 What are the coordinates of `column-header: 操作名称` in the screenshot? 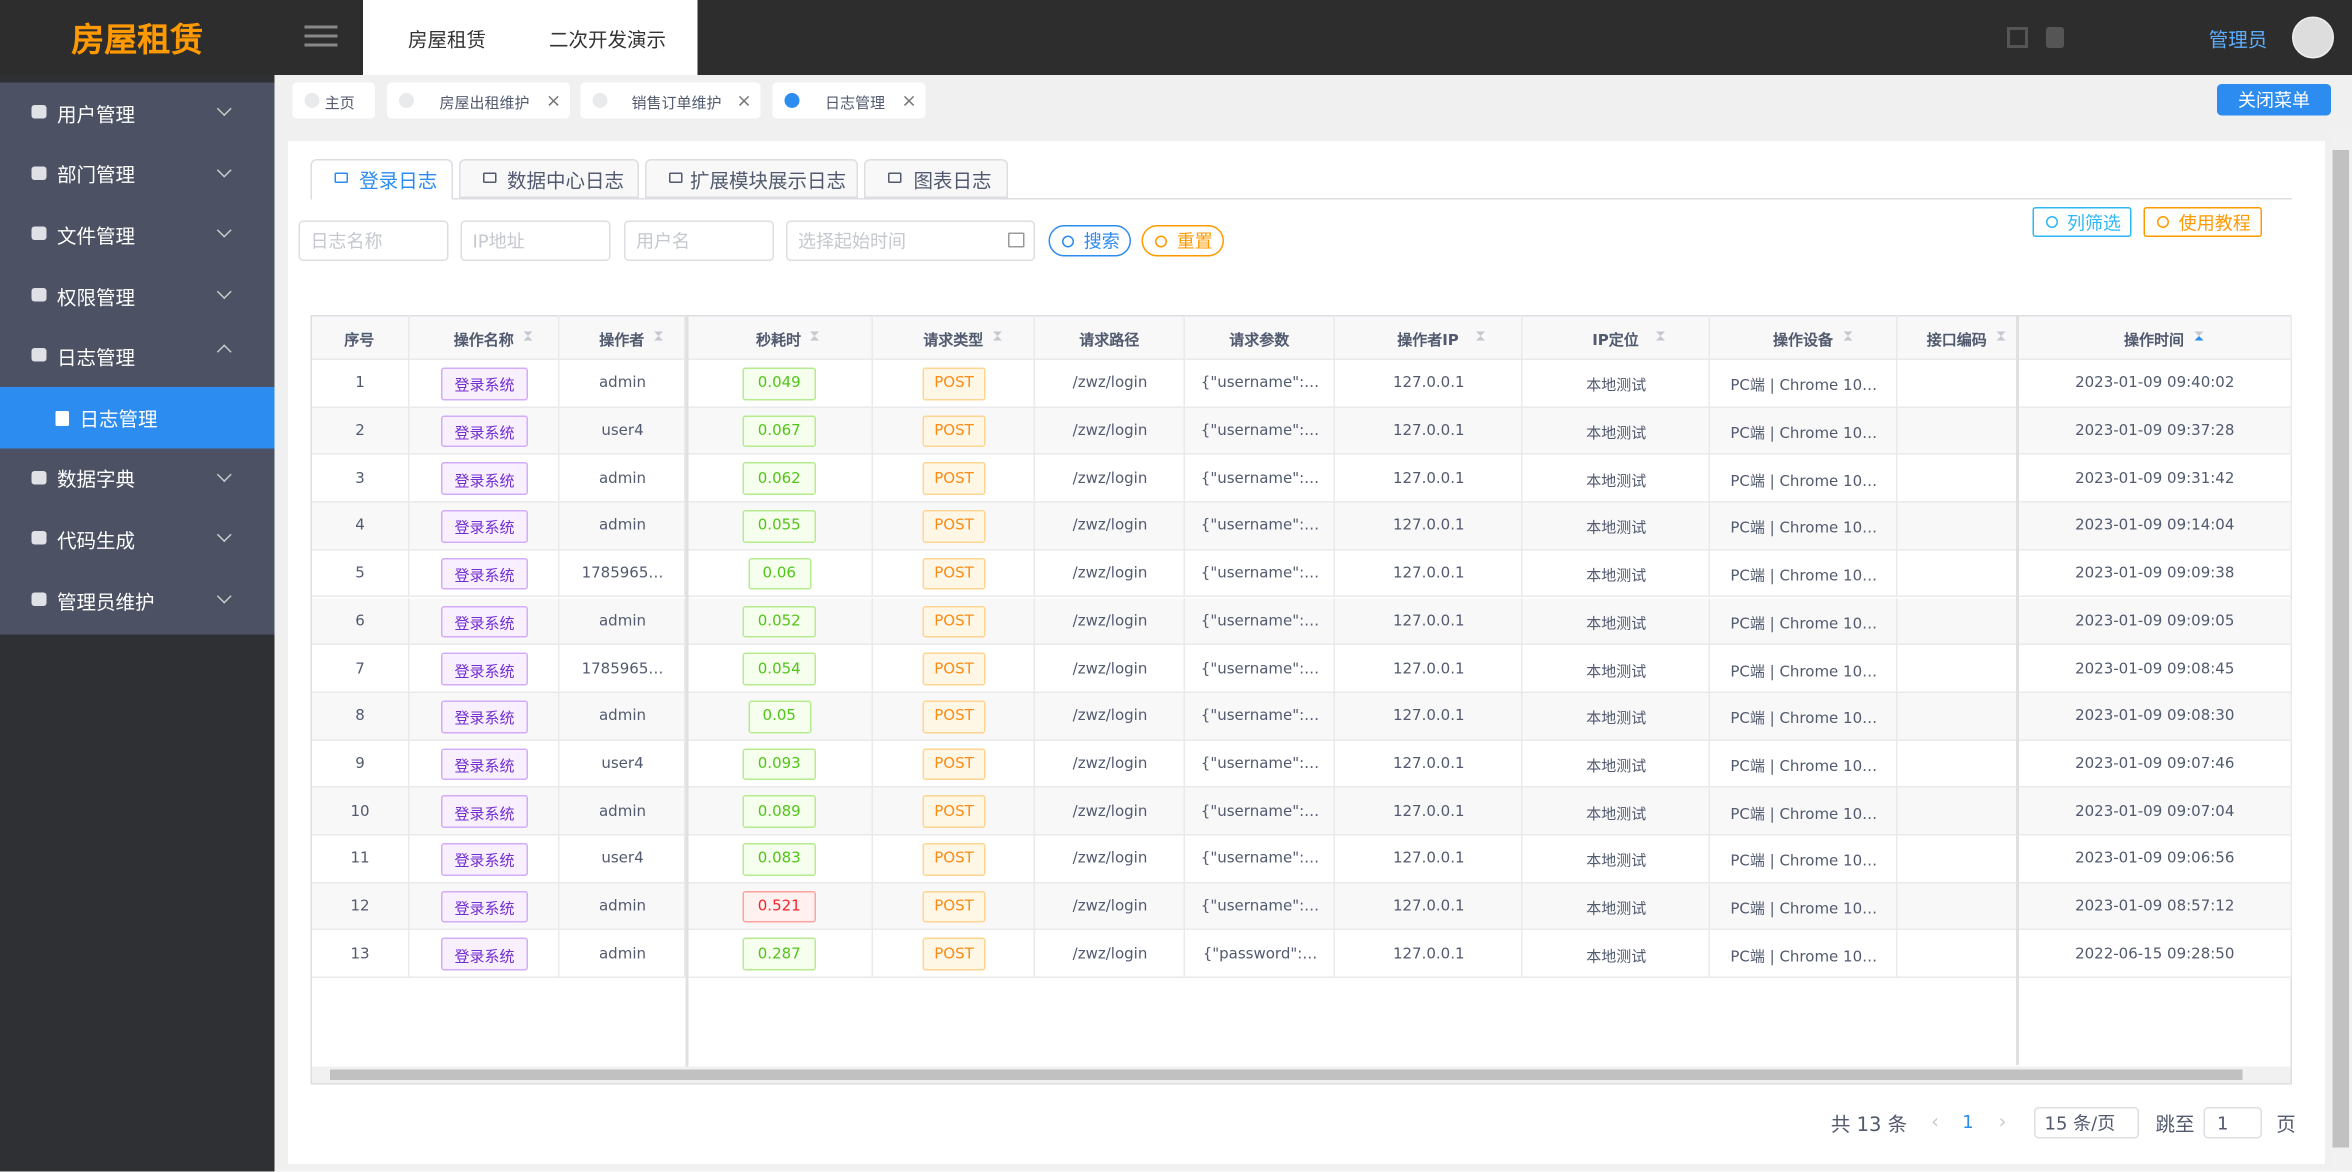 It's located at (485, 337).